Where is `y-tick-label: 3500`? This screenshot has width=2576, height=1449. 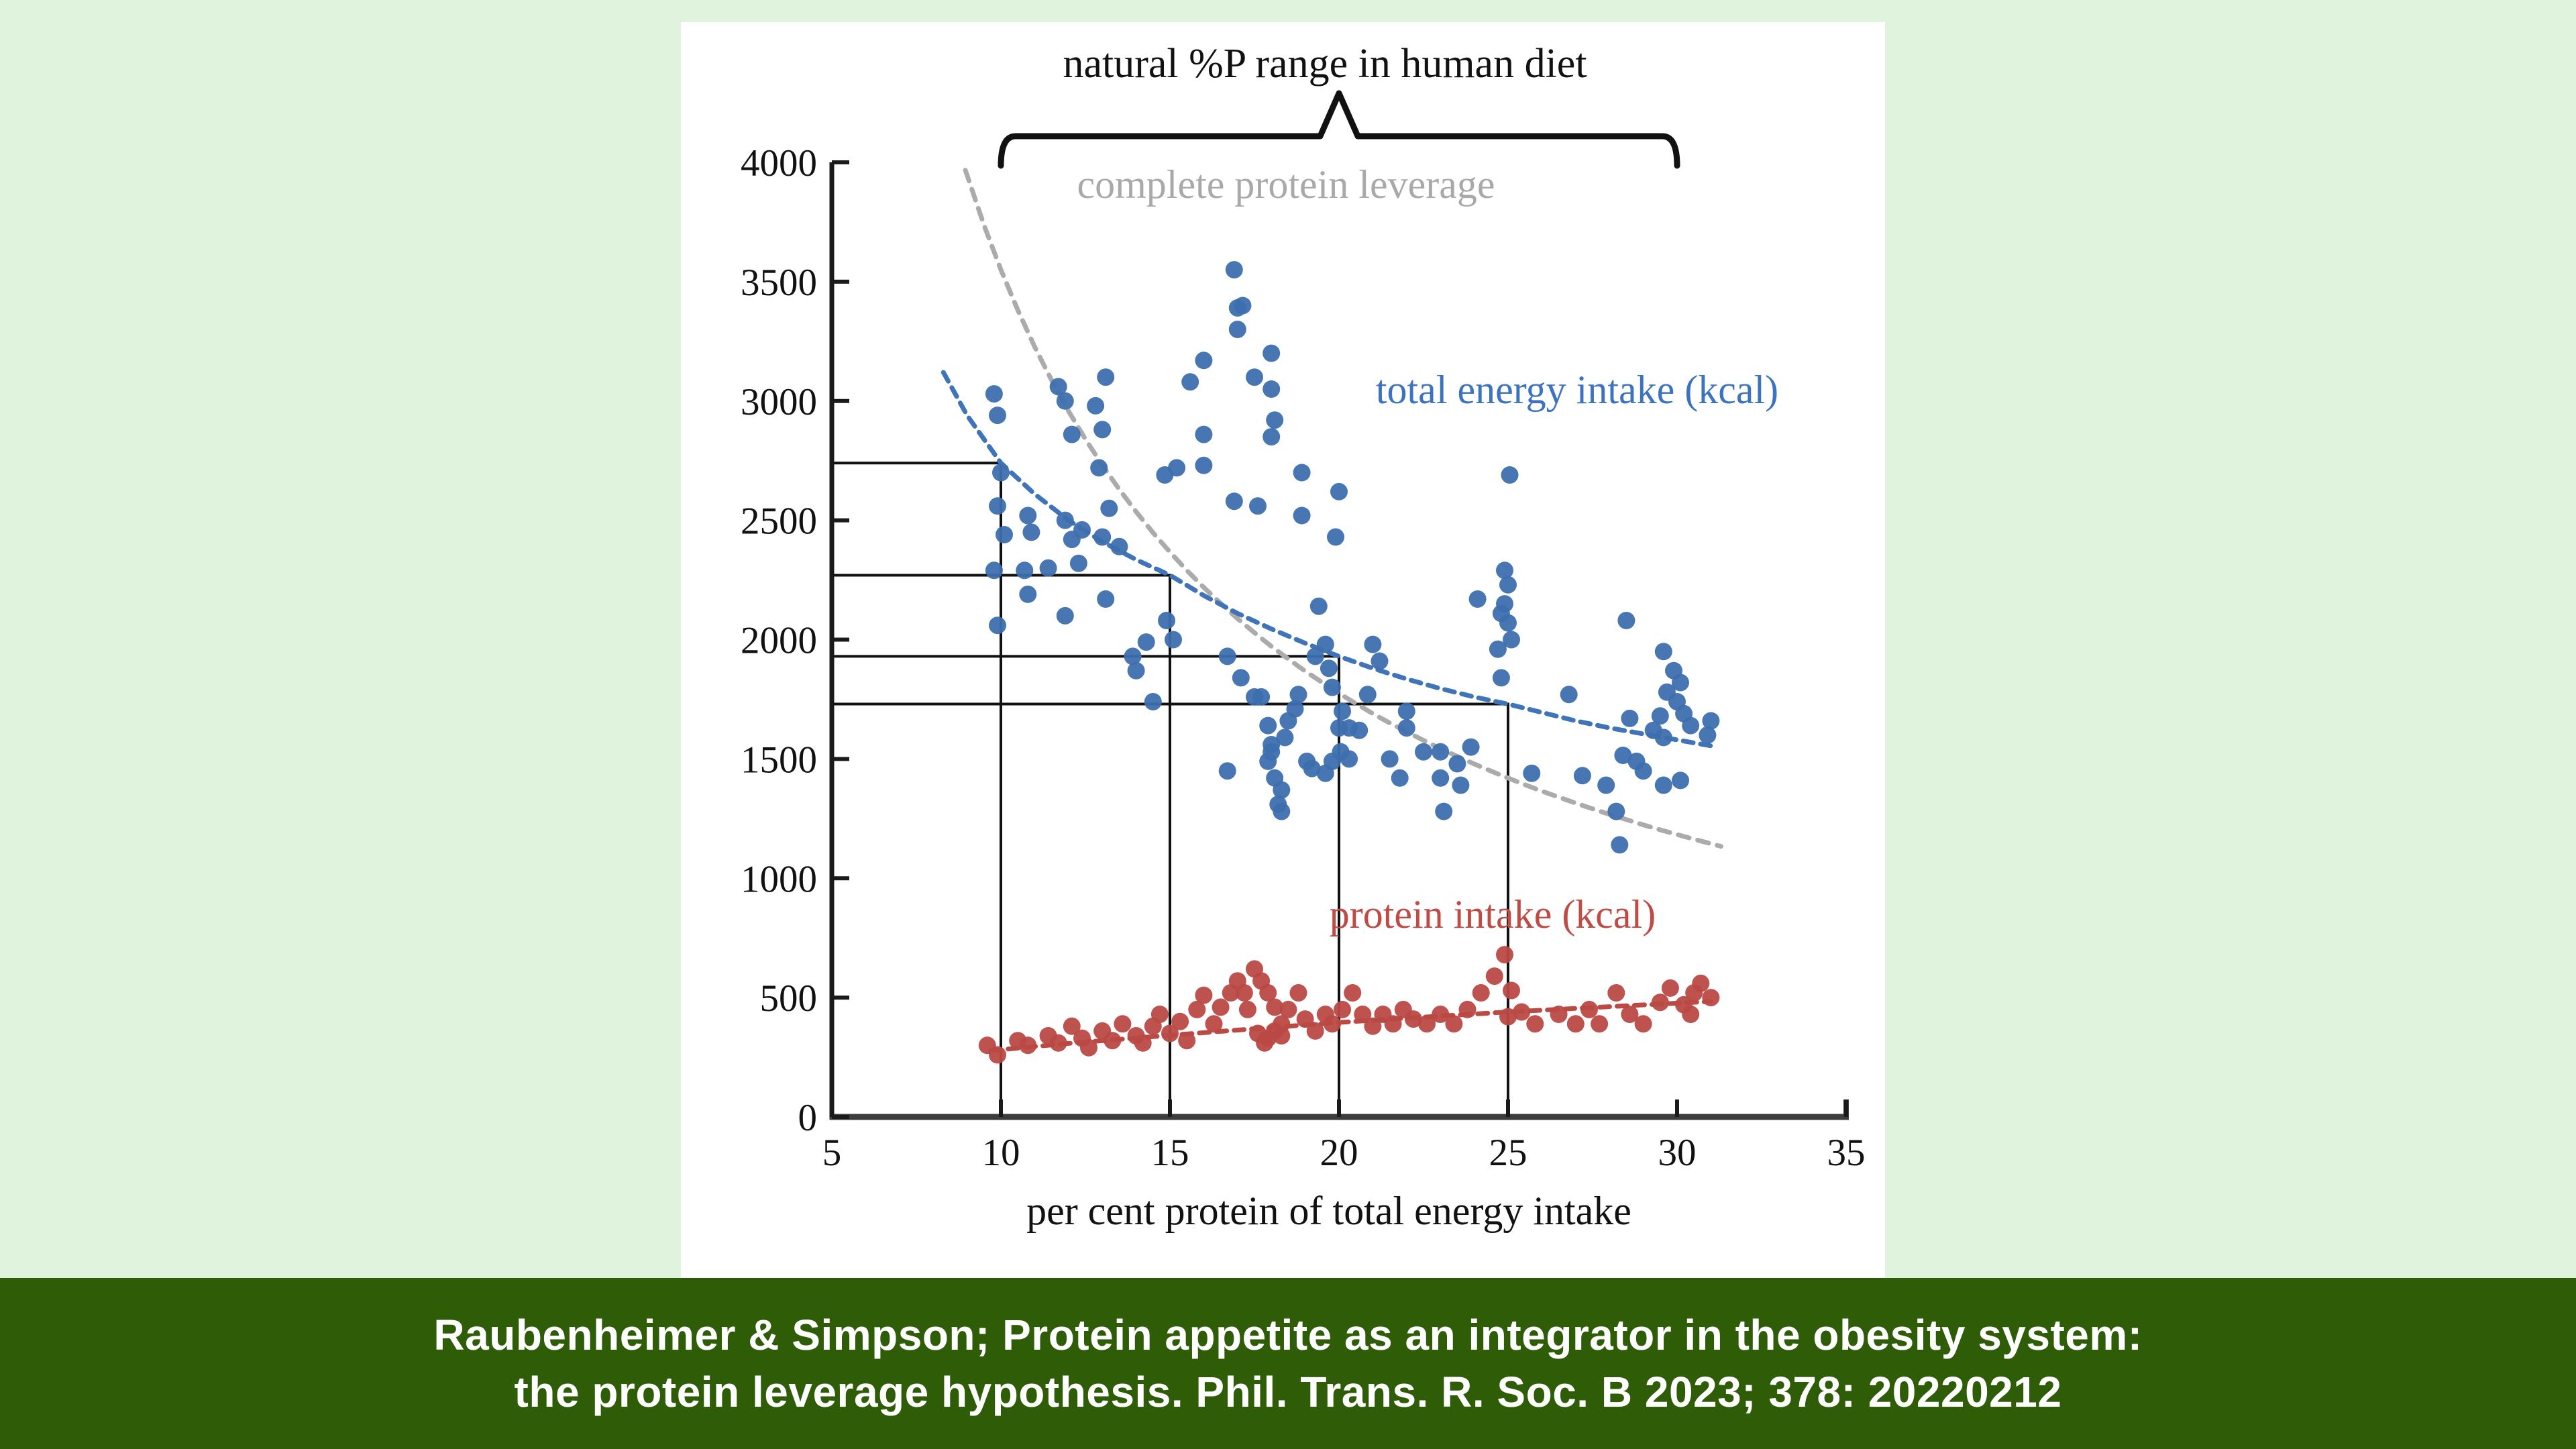
y-tick-label: 3500 is located at coordinates (779, 283).